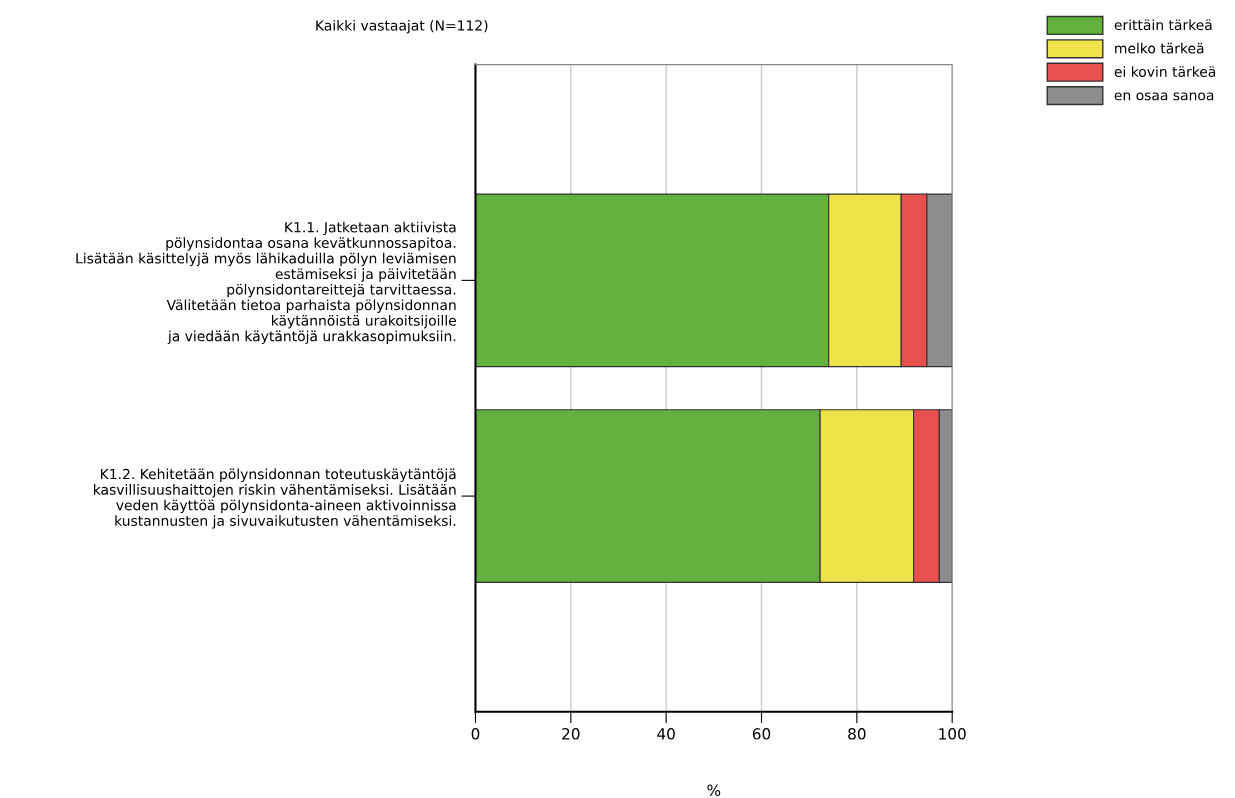 The height and width of the screenshot is (798, 1235). What do you see at coordinates (761, 734) in the screenshot?
I see `x-tick-label: 60` at bounding box center [761, 734].